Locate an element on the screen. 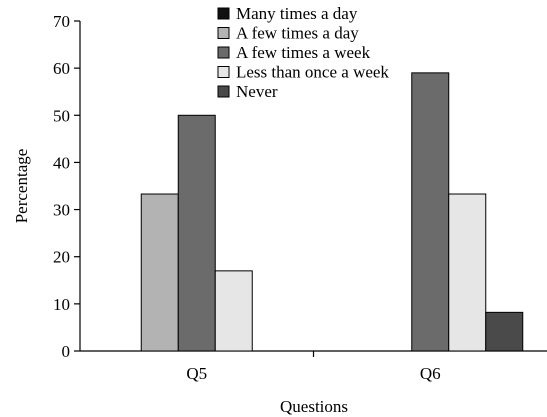 Image resolution: width=547 pixels, height=417 pixels. y-tick-label: 50 is located at coordinates (61, 115).